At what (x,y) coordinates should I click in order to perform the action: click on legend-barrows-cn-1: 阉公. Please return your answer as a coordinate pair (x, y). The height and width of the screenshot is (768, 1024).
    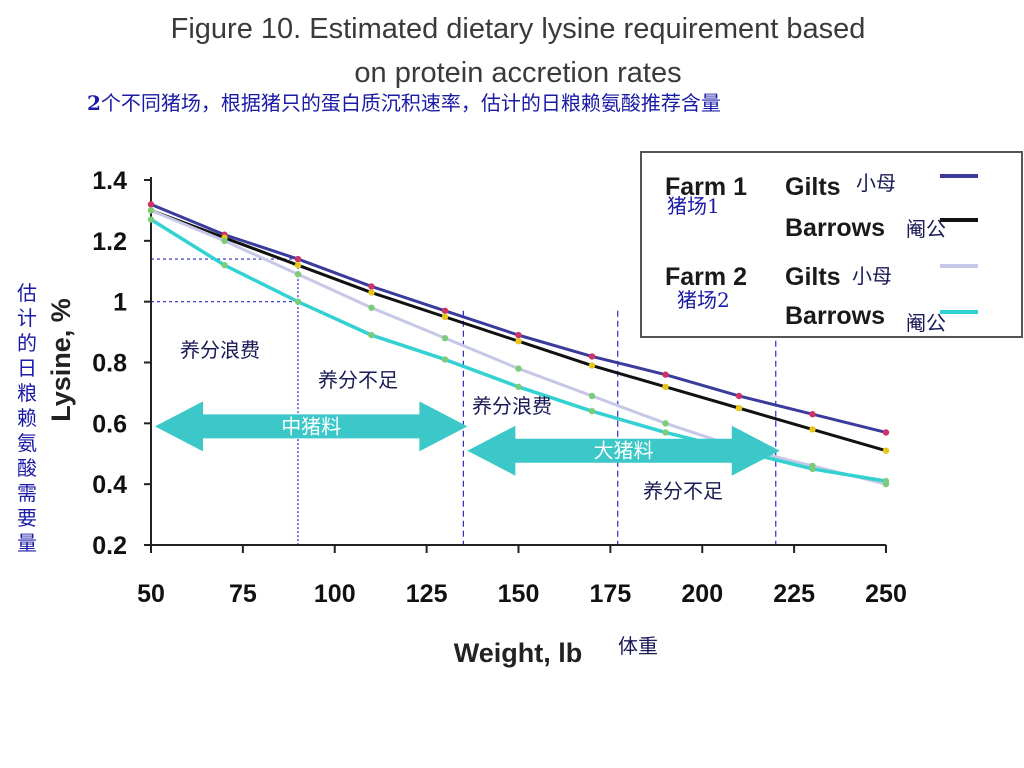
    Looking at the image, I should click on (926, 229).